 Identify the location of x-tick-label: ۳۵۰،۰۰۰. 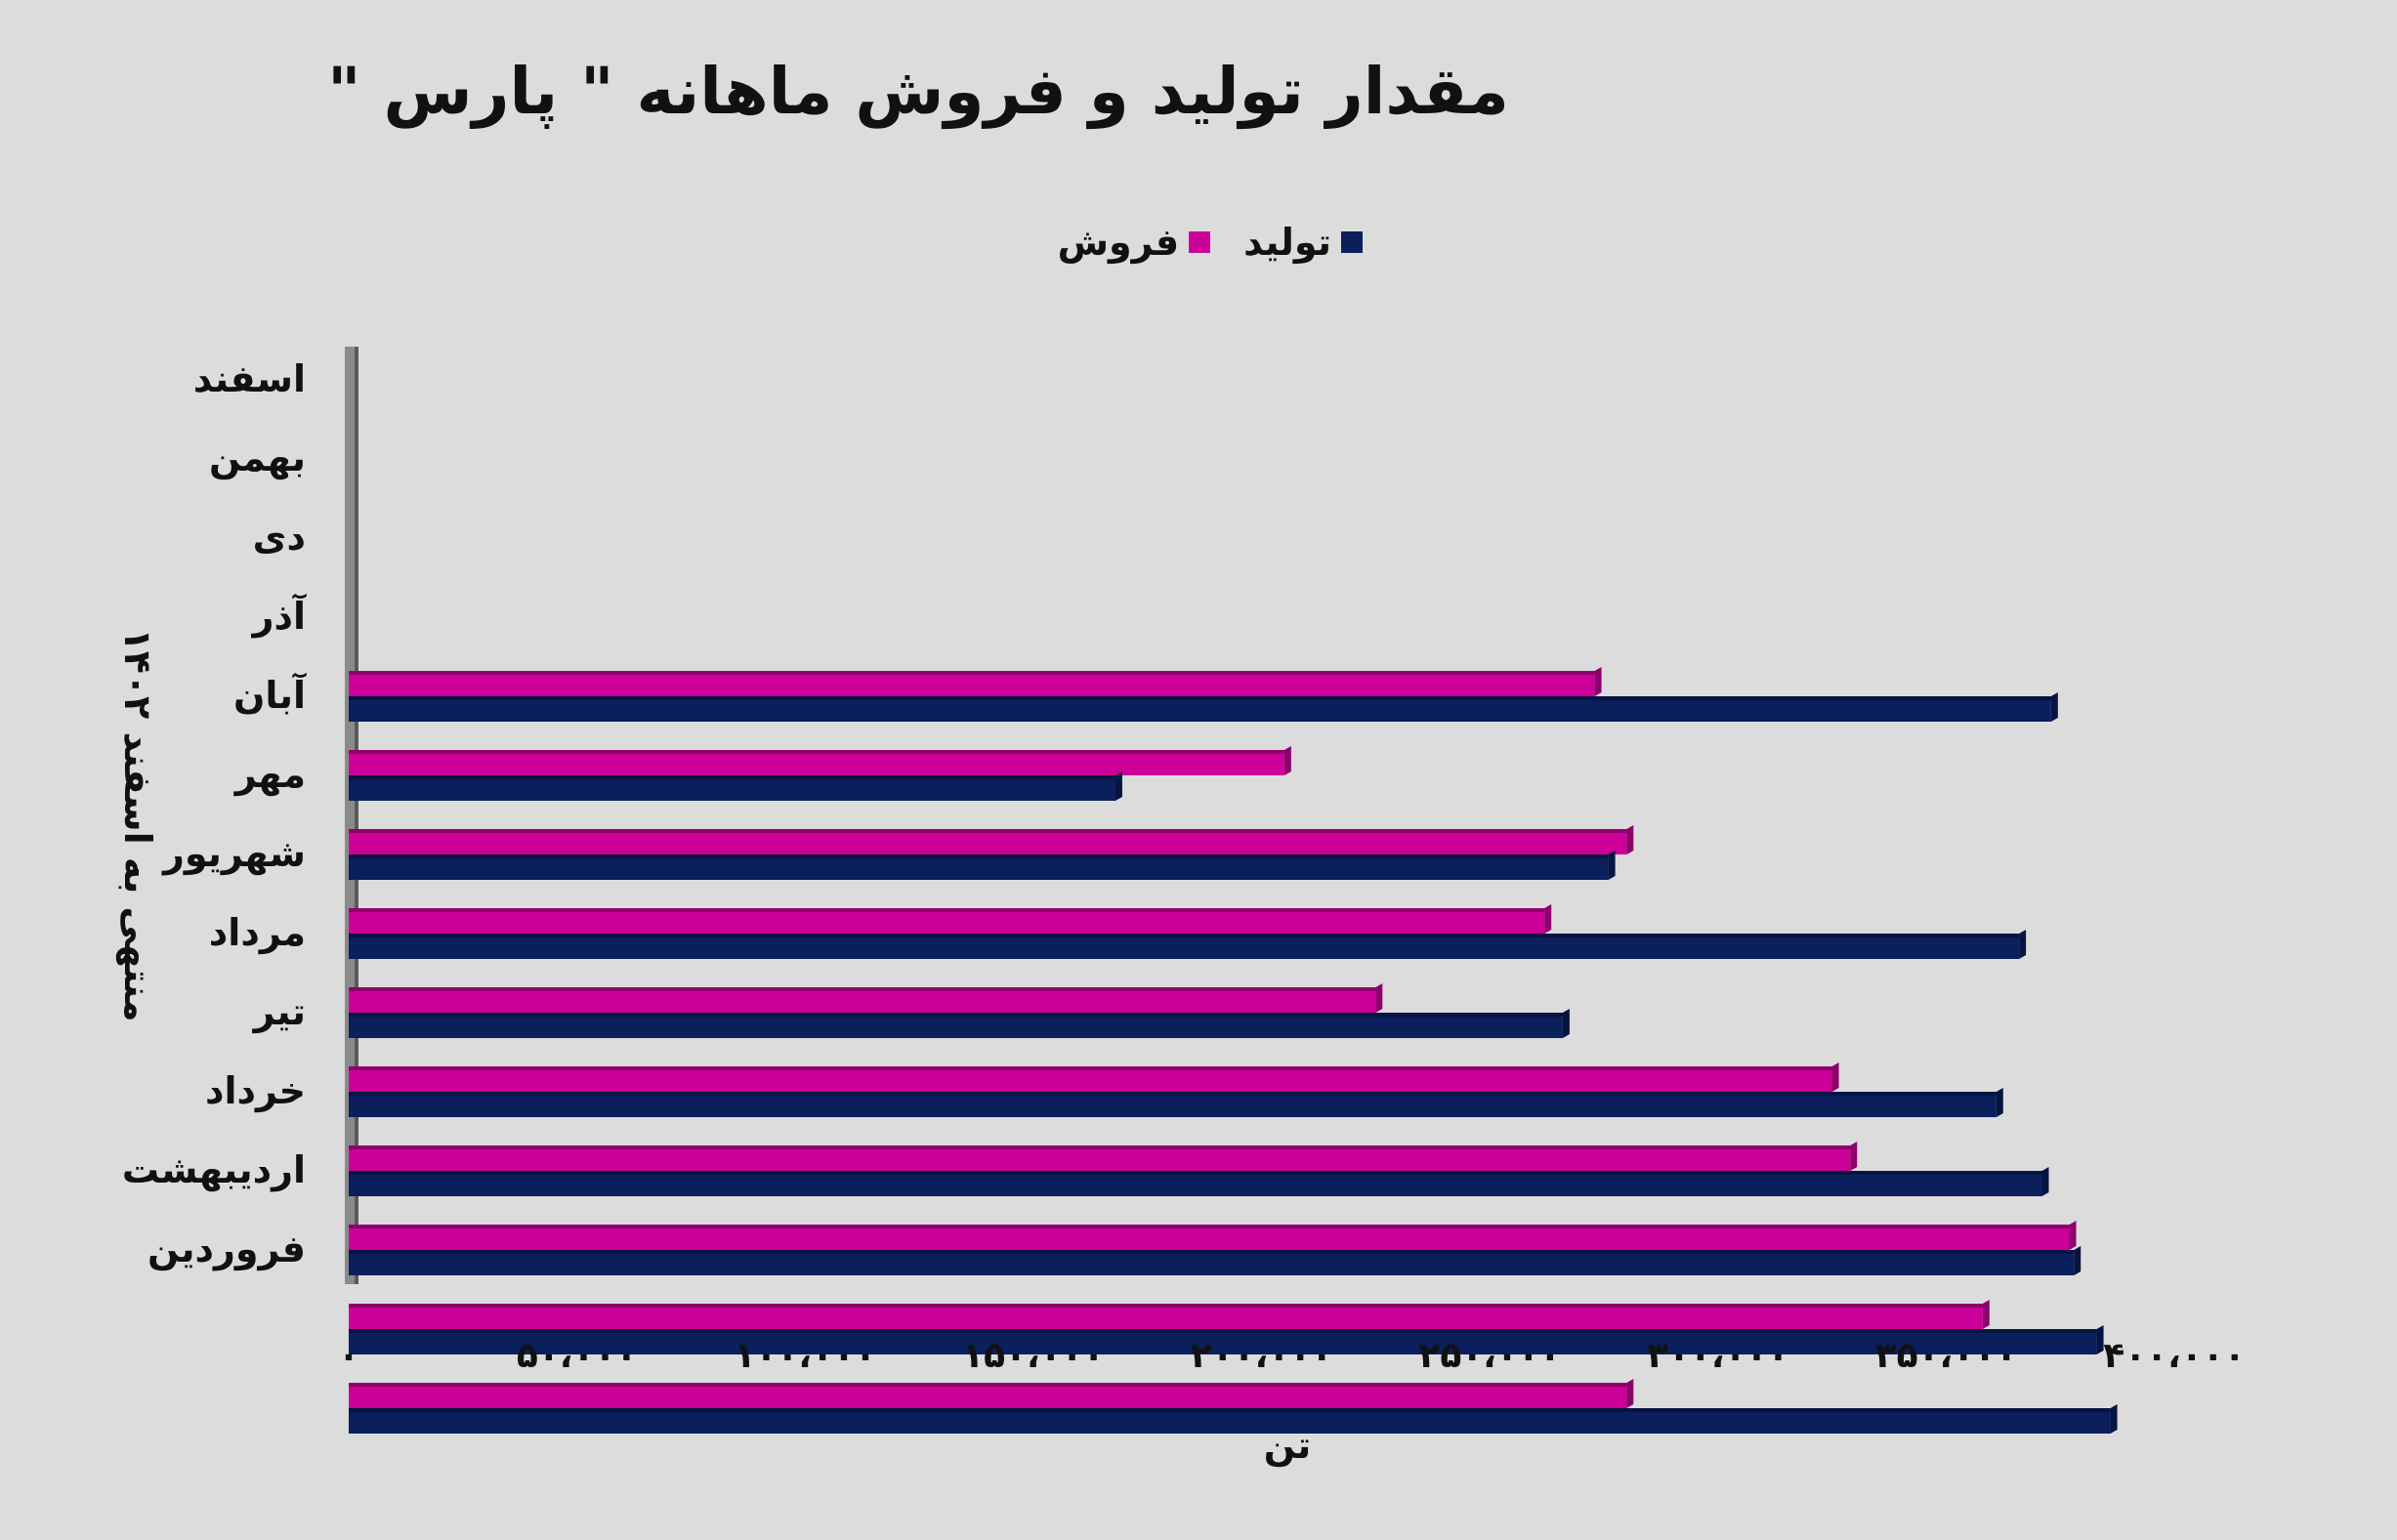
(1946, 1356).